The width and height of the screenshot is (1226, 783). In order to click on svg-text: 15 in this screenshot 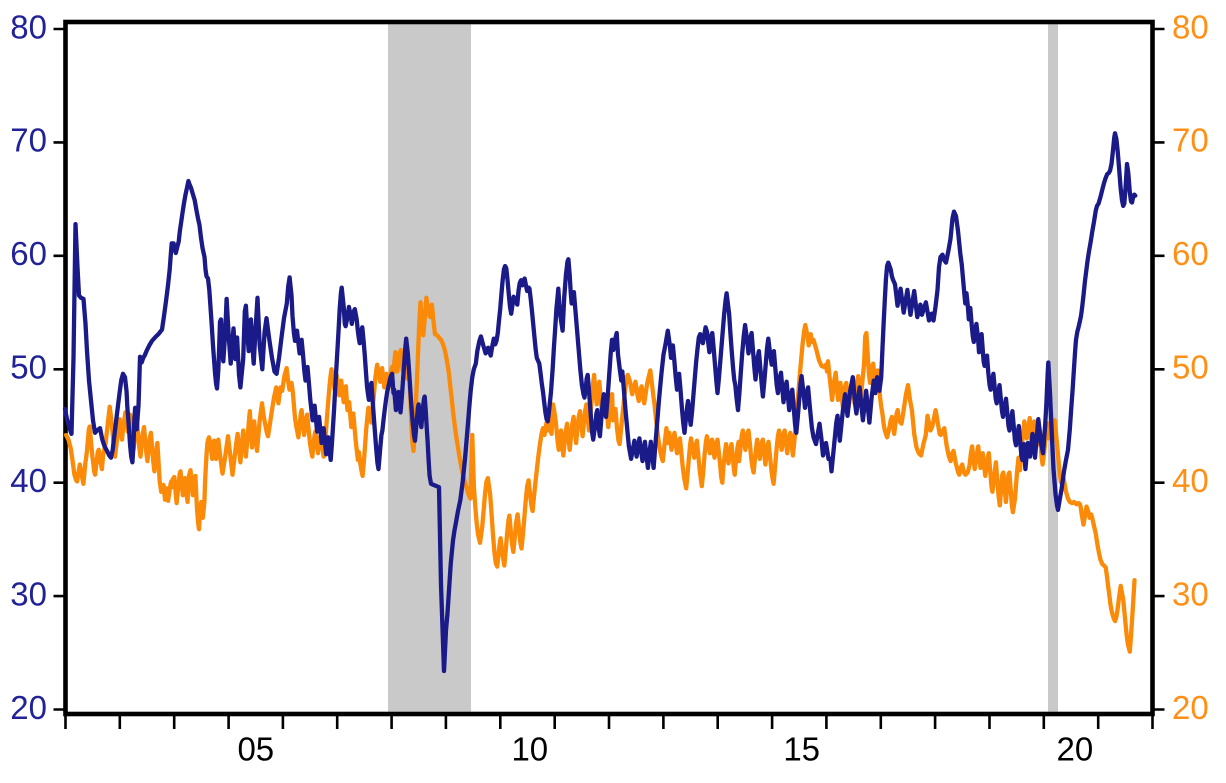, I will do `click(801, 749)`.